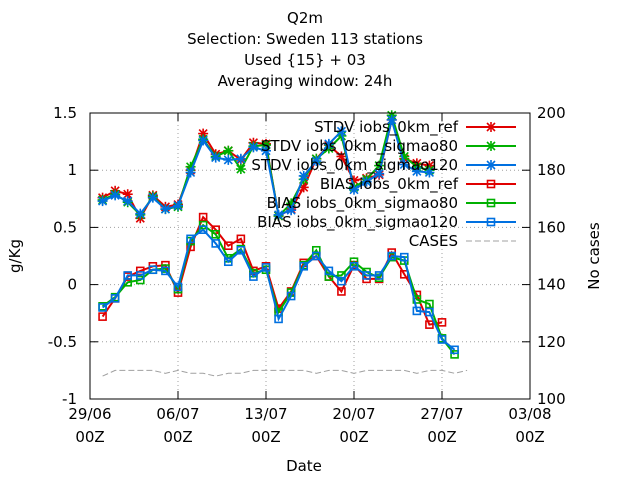  Describe the element at coordinates (386, 127) in the screenshot. I see `legend-label: STDV iobs_0km_ref` at that location.